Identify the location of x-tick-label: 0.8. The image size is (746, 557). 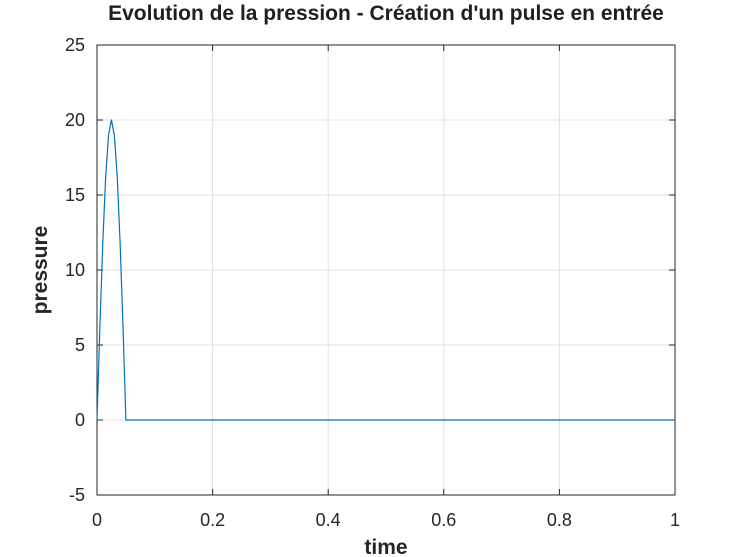
(559, 520).